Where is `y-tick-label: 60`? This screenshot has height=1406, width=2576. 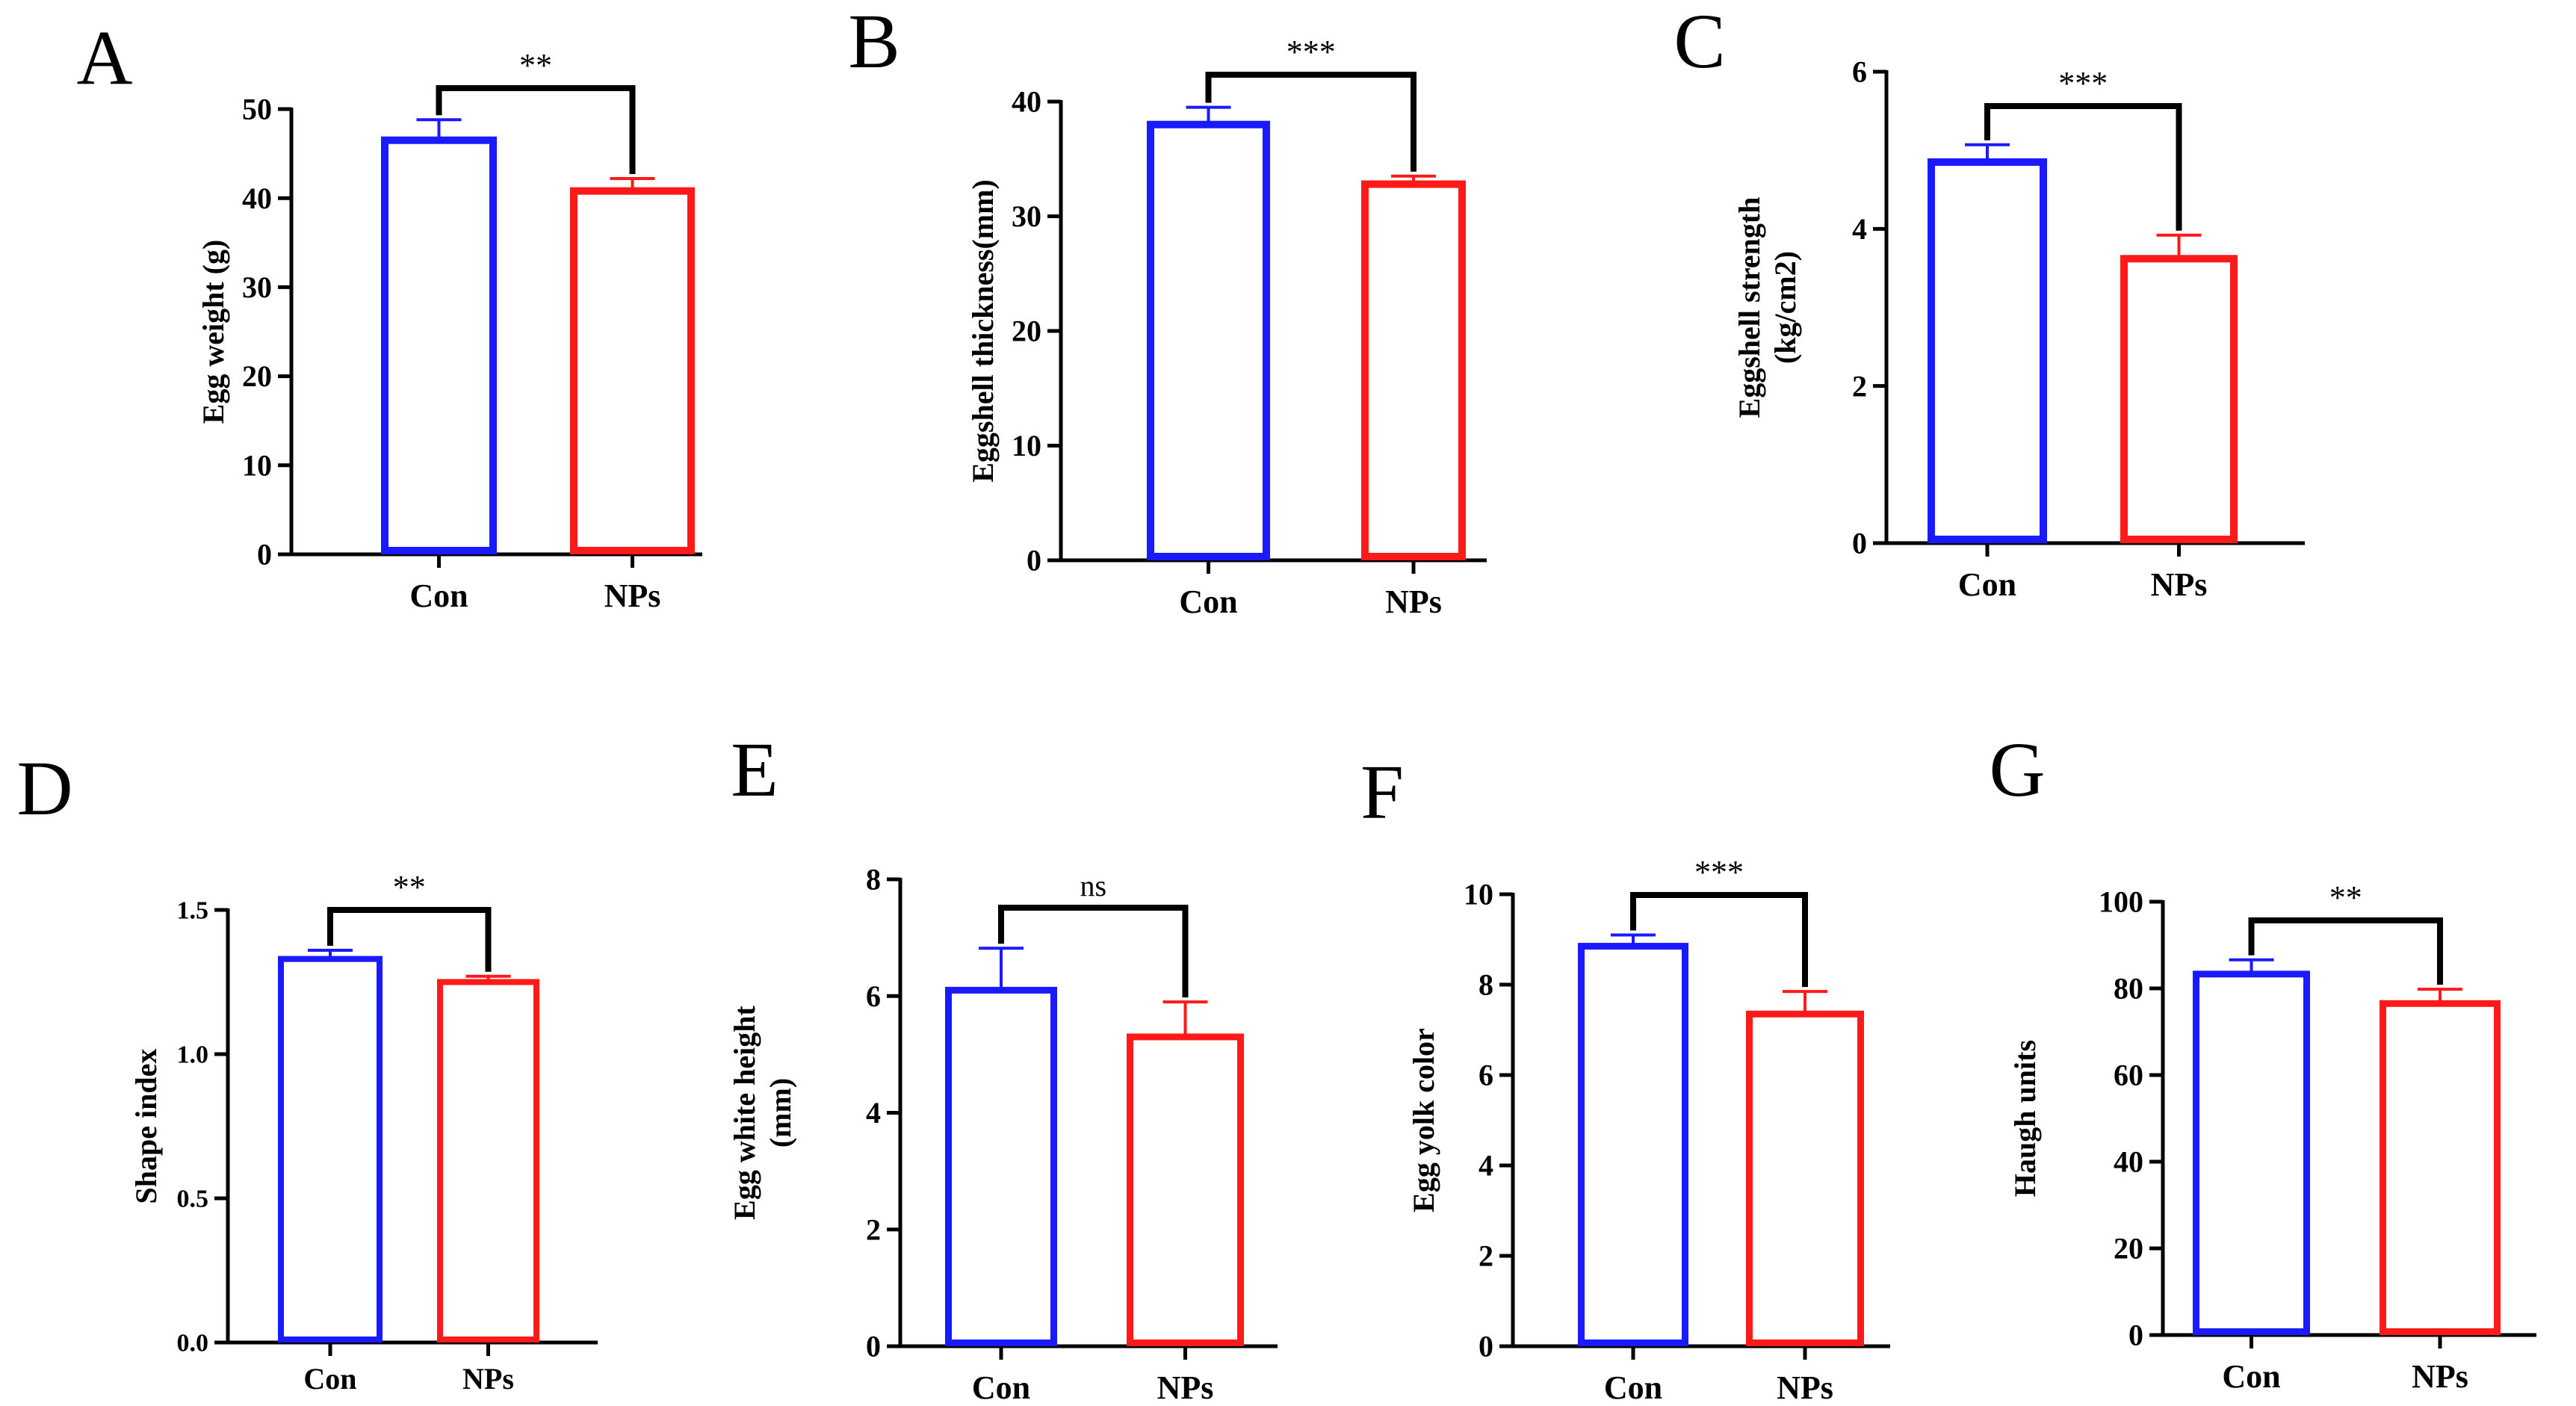
y-tick-label: 60 is located at coordinates (2128, 1075).